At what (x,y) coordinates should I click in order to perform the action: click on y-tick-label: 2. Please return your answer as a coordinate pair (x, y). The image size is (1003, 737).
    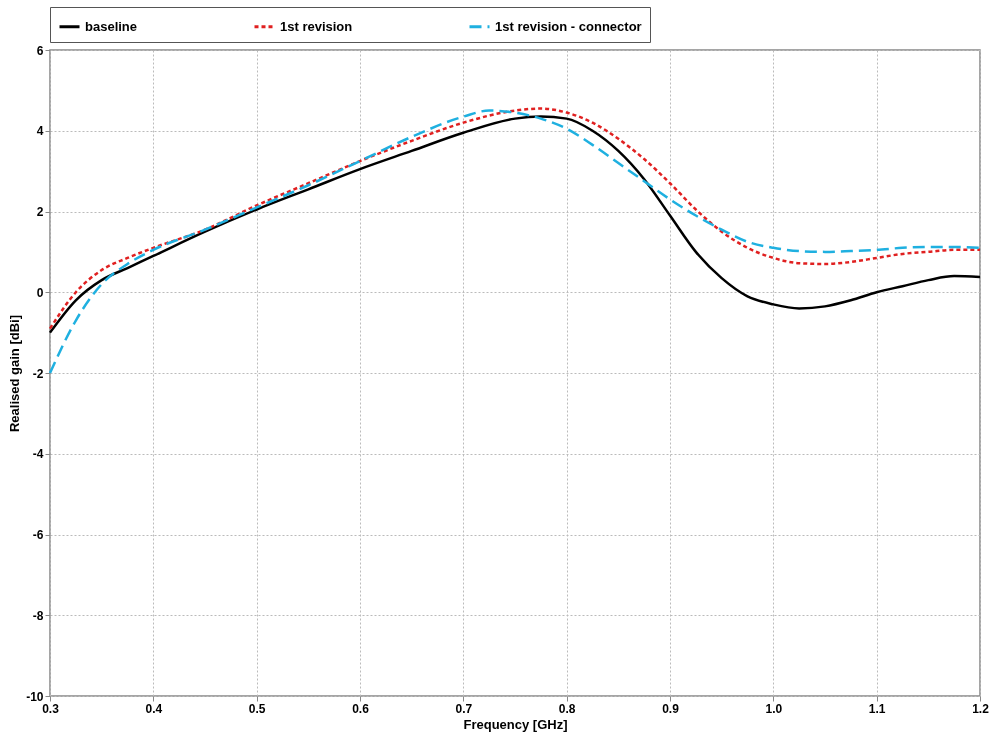
    Looking at the image, I should click on (40, 212).